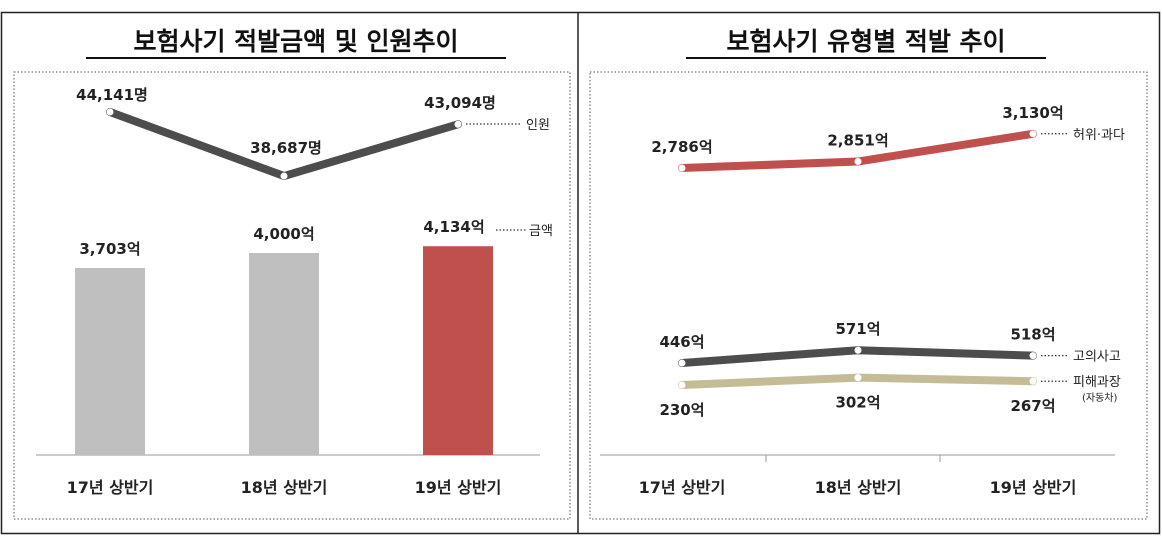  What do you see at coordinates (1097, 357) in the screenshot?
I see `type-legend: 고의사고` at bounding box center [1097, 357].